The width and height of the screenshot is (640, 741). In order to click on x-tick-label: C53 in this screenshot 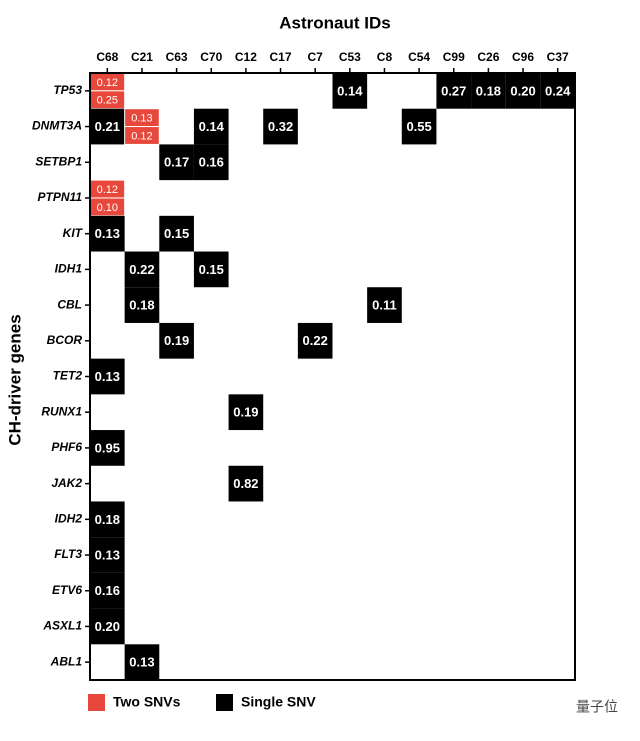, I will do `click(350, 57)`.